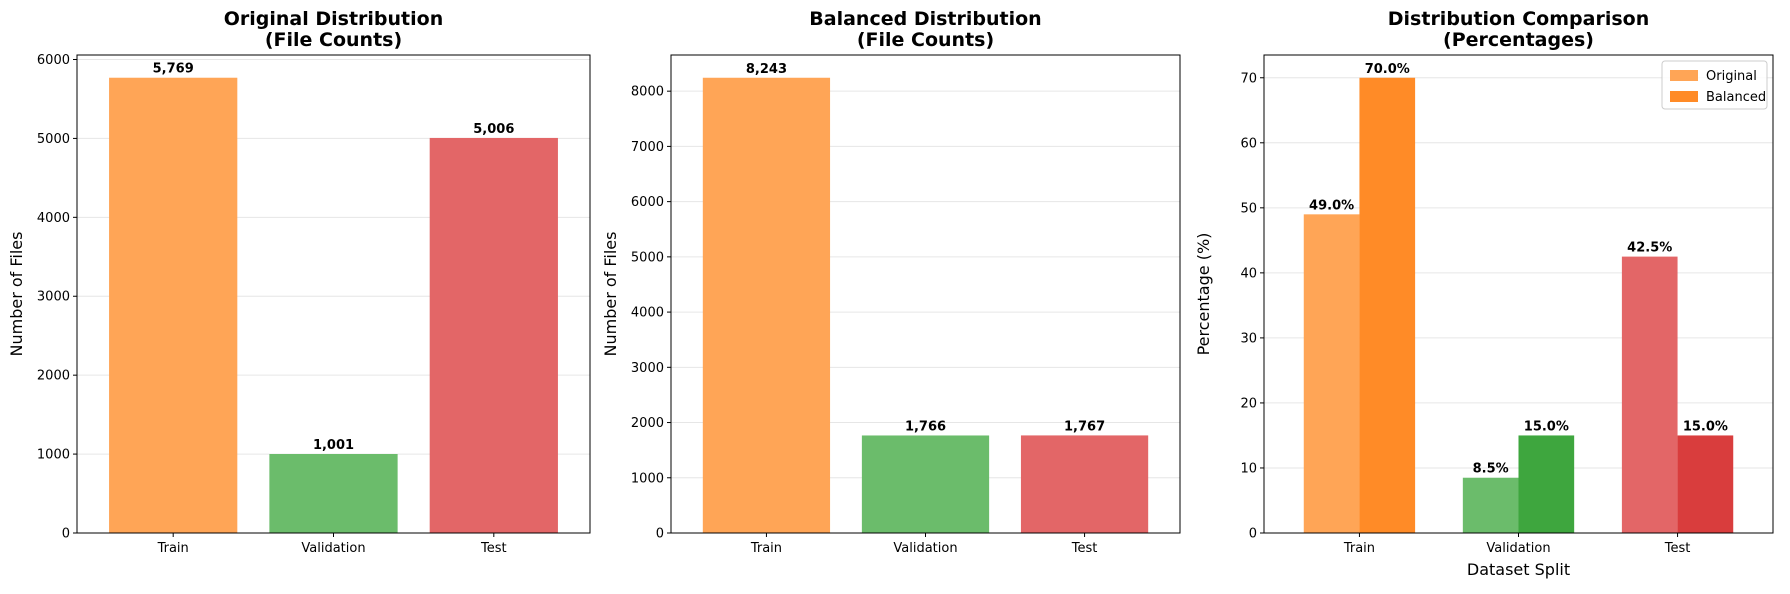 Image resolution: width=1790 pixels, height=594 pixels. What do you see at coordinates (1518, 569) in the screenshot?
I see `x-axis-label: Dataset Split` at bounding box center [1518, 569].